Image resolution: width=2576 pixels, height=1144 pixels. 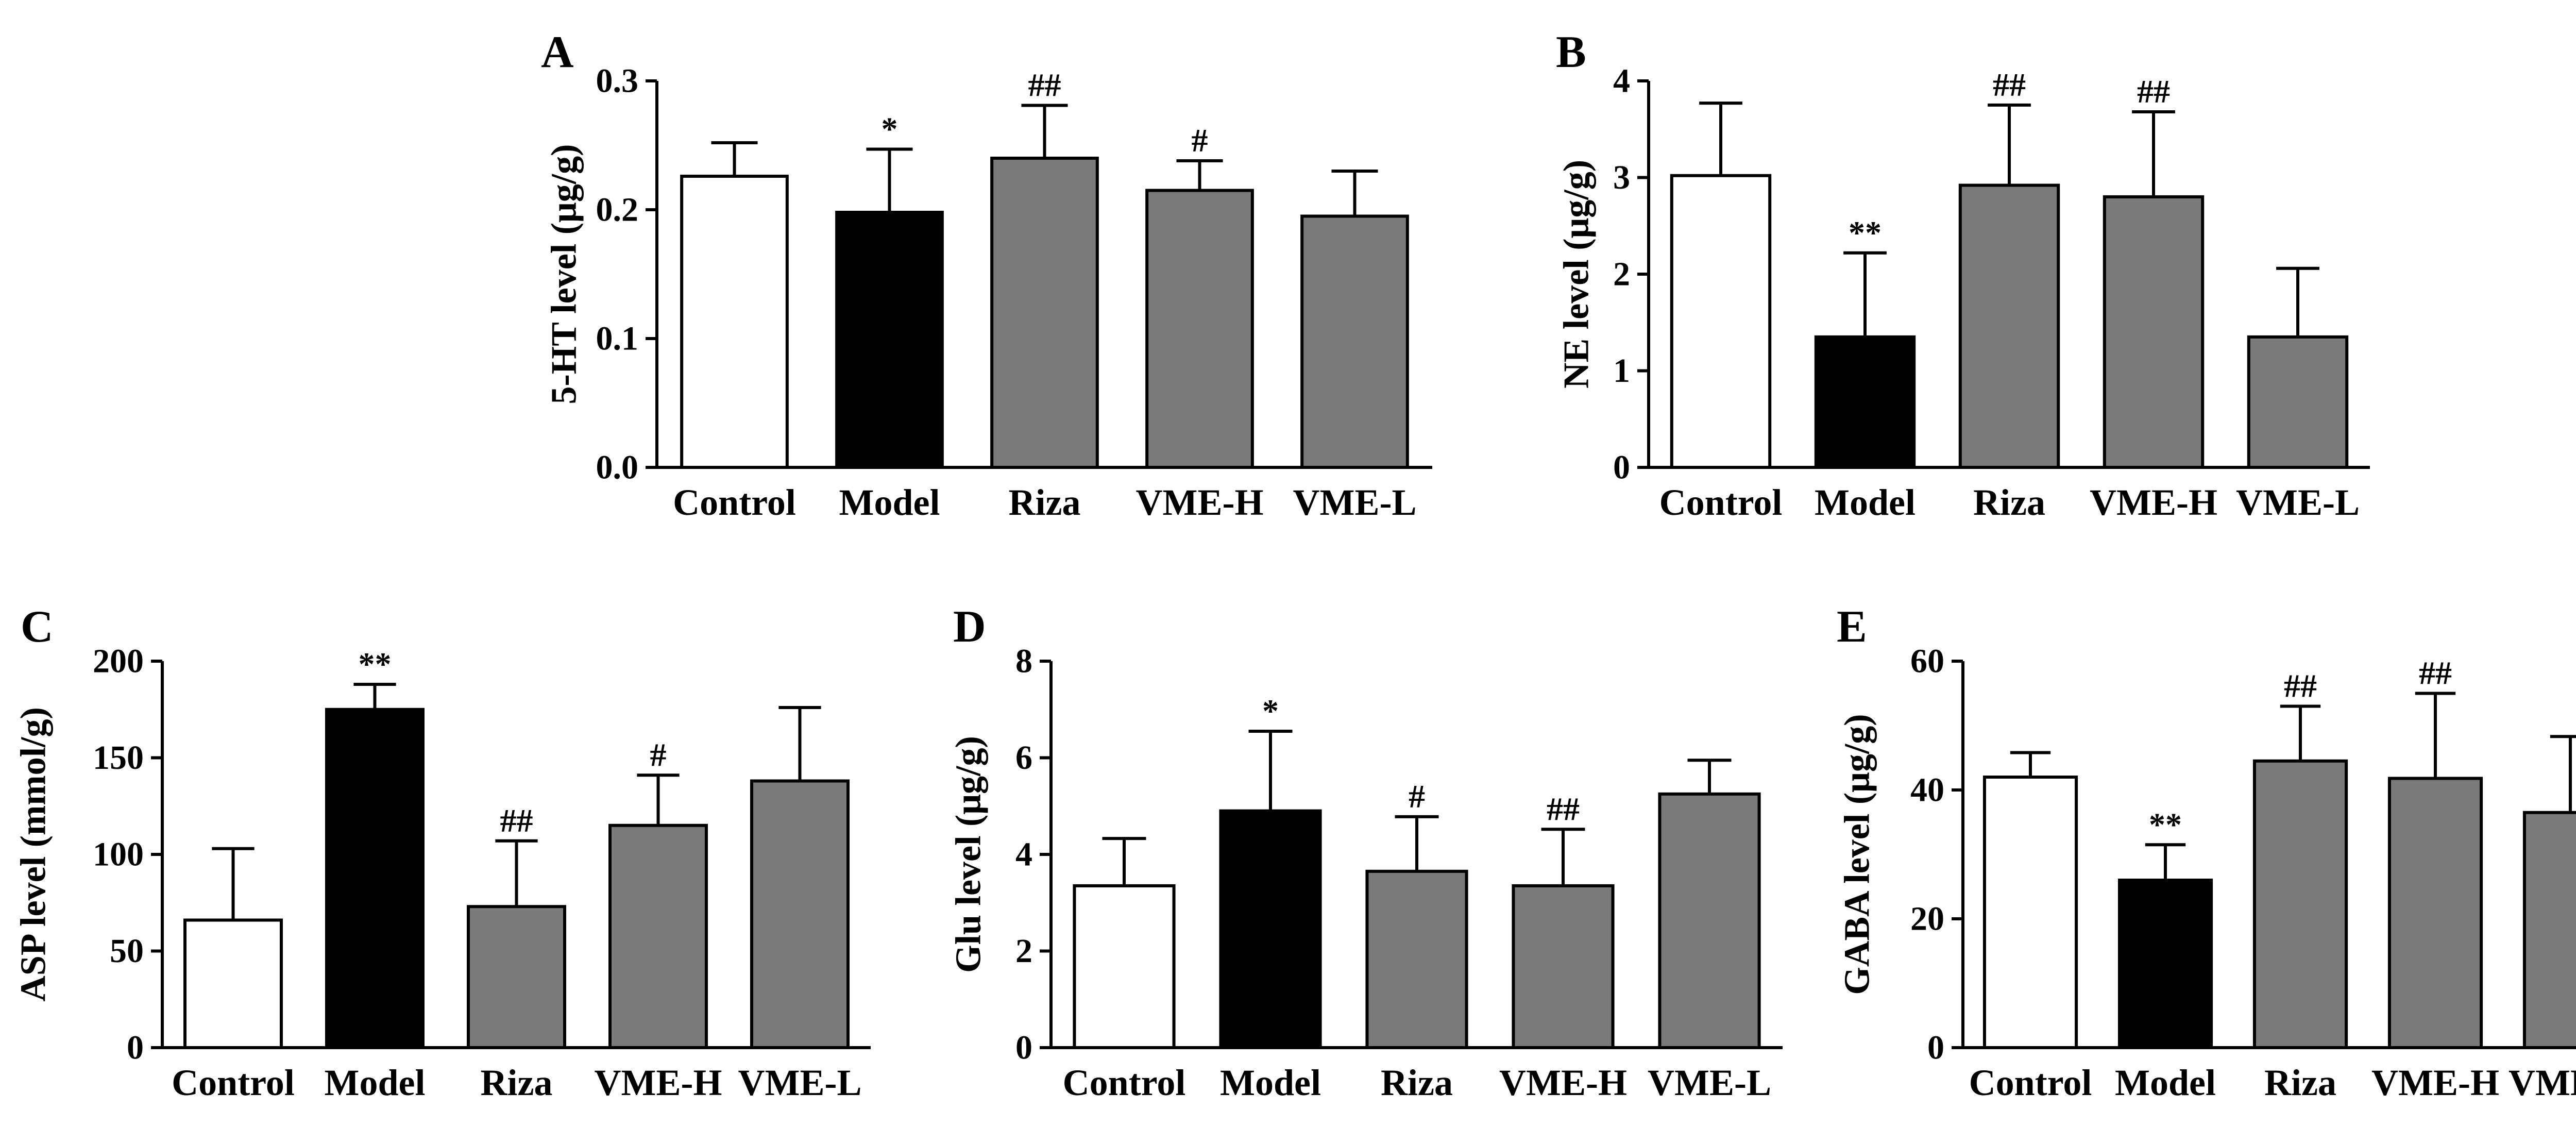 I want to click on panel-letter: B, so click(x=1571, y=52).